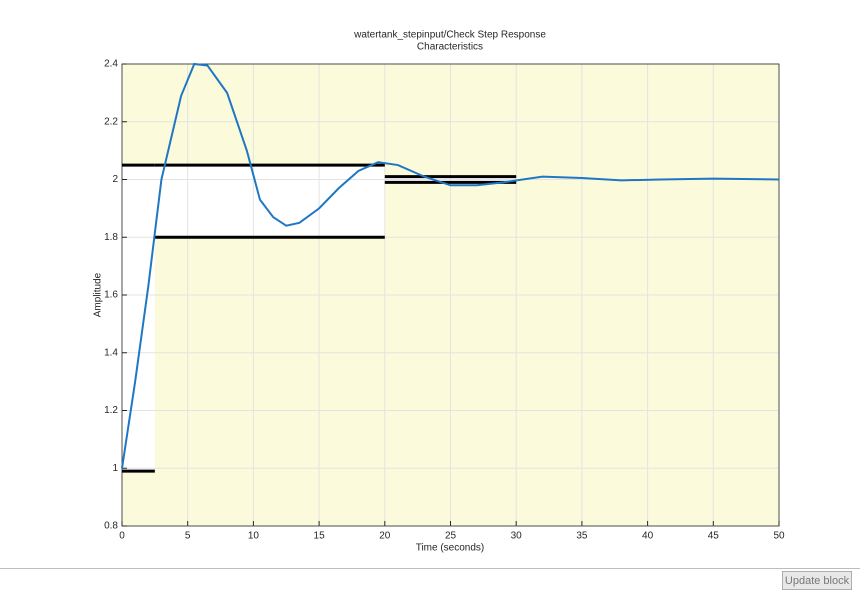  Describe the element at coordinates (111, 64) in the screenshot. I see `y-tick-label: 2.4` at that location.